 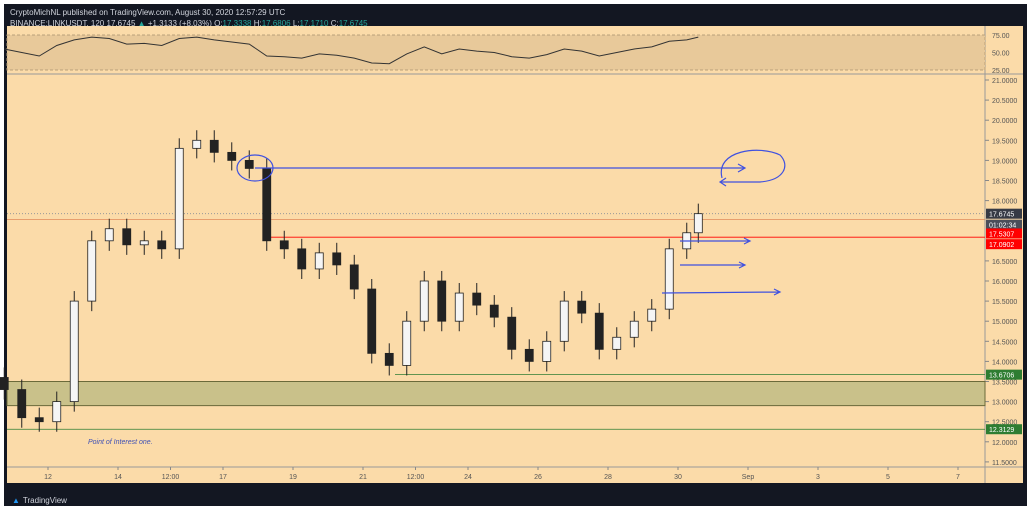 What do you see at coordinates (121, 23) in the screenshot?
I see `last-price: 17.6745` at bounding box center [121, 23].